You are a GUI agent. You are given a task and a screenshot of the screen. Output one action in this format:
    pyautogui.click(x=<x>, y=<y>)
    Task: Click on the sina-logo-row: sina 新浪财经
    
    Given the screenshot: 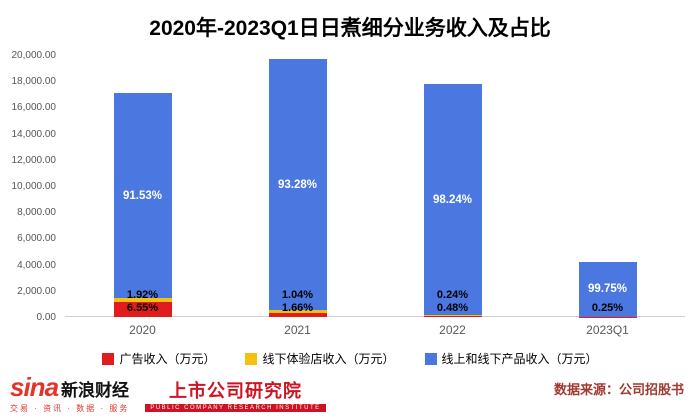 What is the action you would take?
    pyautogui.click(x=69, y=387)
    